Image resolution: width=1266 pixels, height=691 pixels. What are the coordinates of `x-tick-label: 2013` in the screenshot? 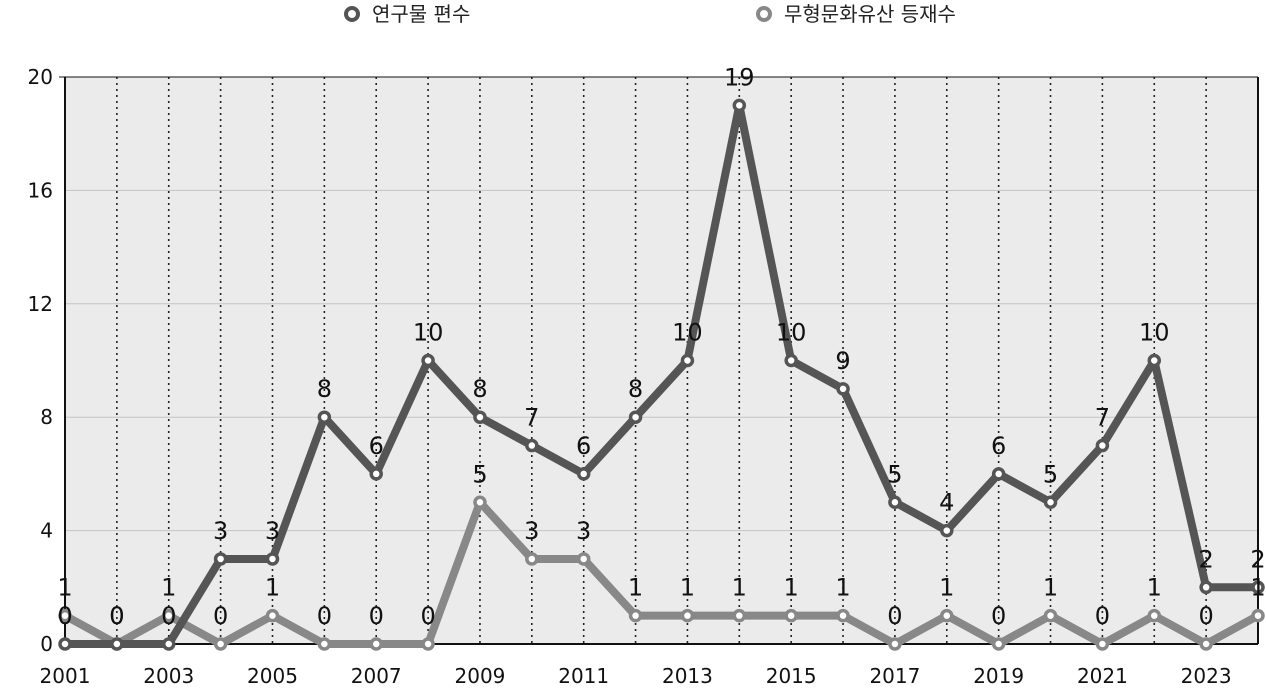 It's located at (687, 676).